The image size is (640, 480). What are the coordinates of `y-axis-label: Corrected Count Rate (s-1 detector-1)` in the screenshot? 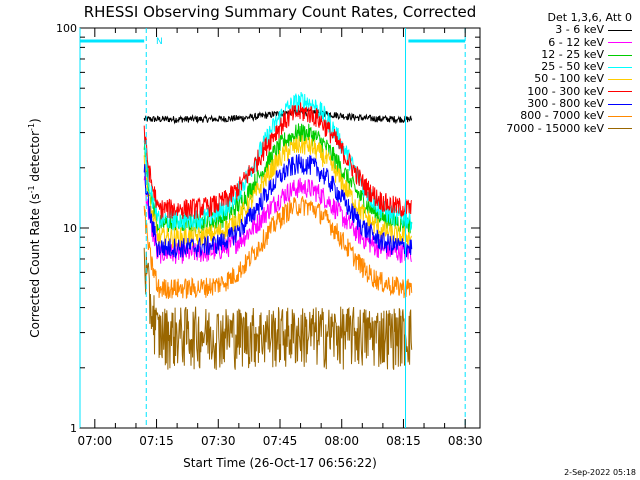 It's located at (34, 227).